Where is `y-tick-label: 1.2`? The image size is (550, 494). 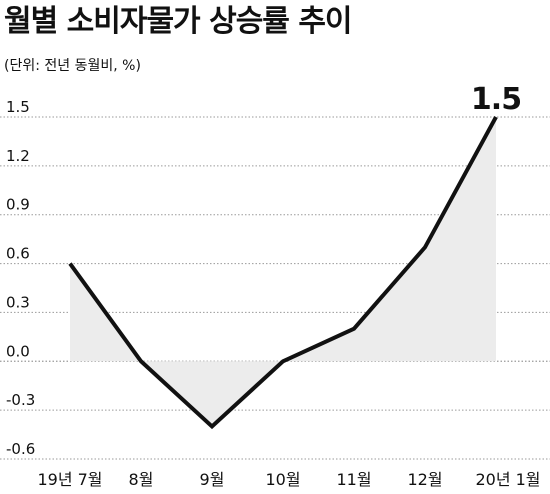
y-tick-label: 1.2 is located at coordinates (18, 156).